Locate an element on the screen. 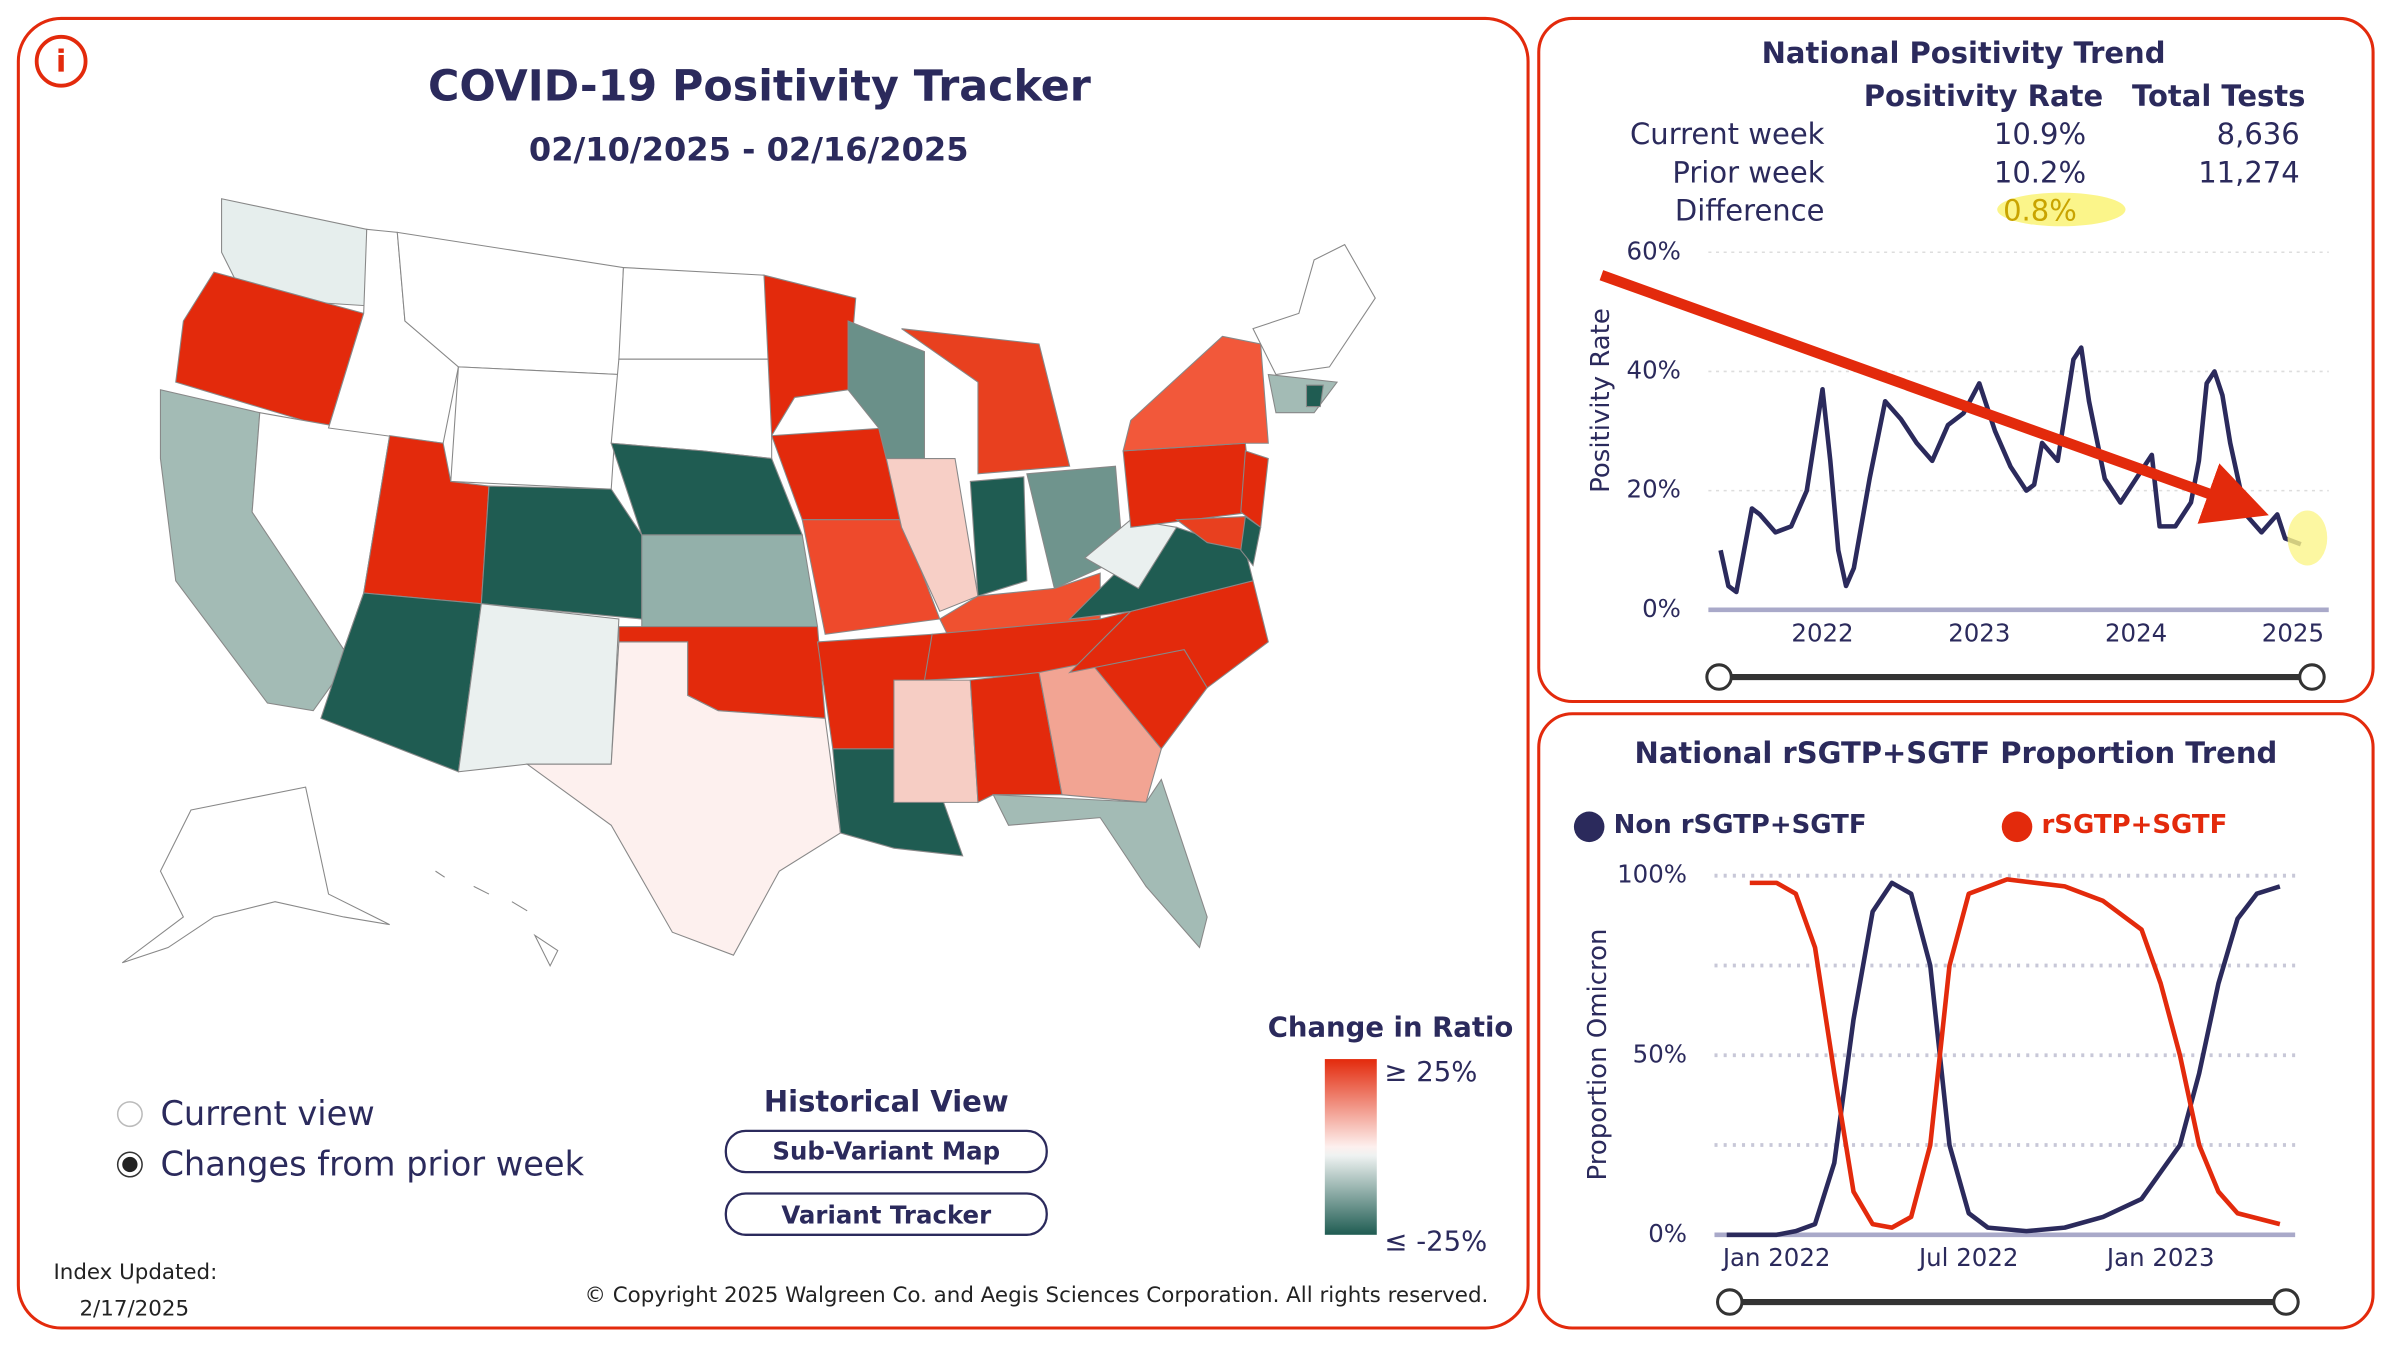  x-tick-label: 2023 is located at coordinates (1979, 632).